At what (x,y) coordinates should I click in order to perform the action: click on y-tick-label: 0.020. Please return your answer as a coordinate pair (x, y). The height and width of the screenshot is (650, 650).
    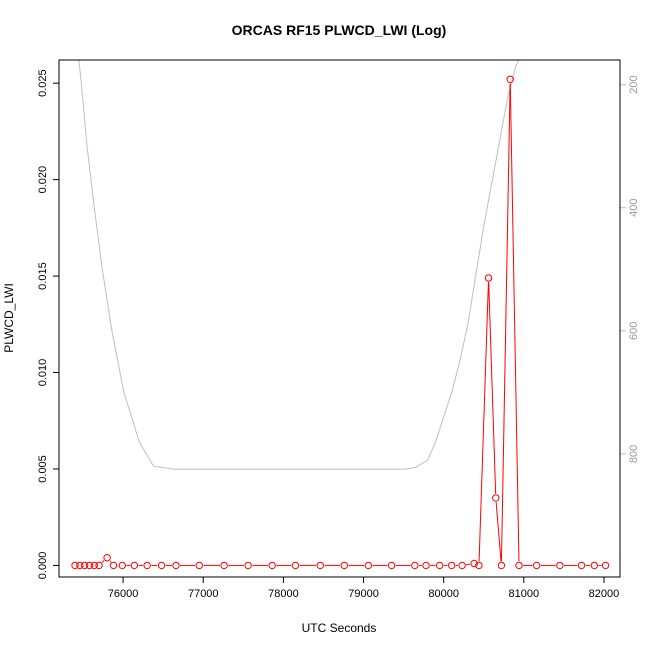
    Looking at the image, I should click on (43, 180).